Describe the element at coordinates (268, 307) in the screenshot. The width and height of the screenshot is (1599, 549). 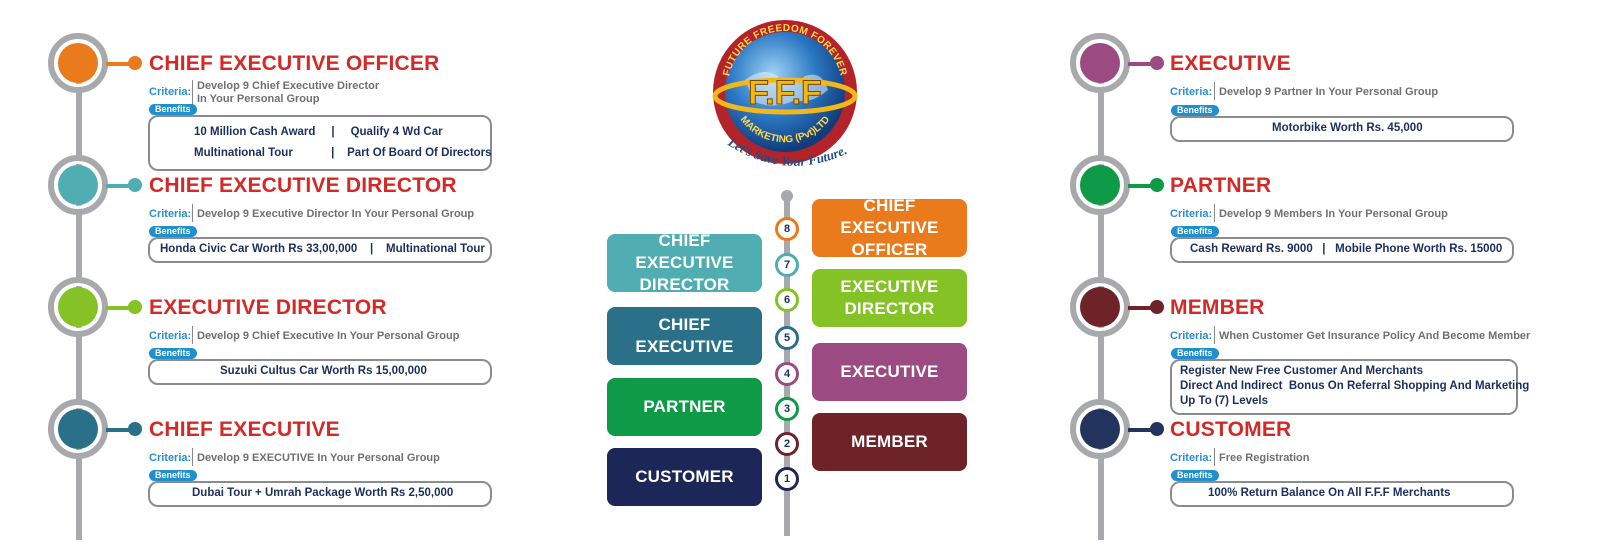
I see `level-title: EXECUTIVE DIRECTOR` at that location.